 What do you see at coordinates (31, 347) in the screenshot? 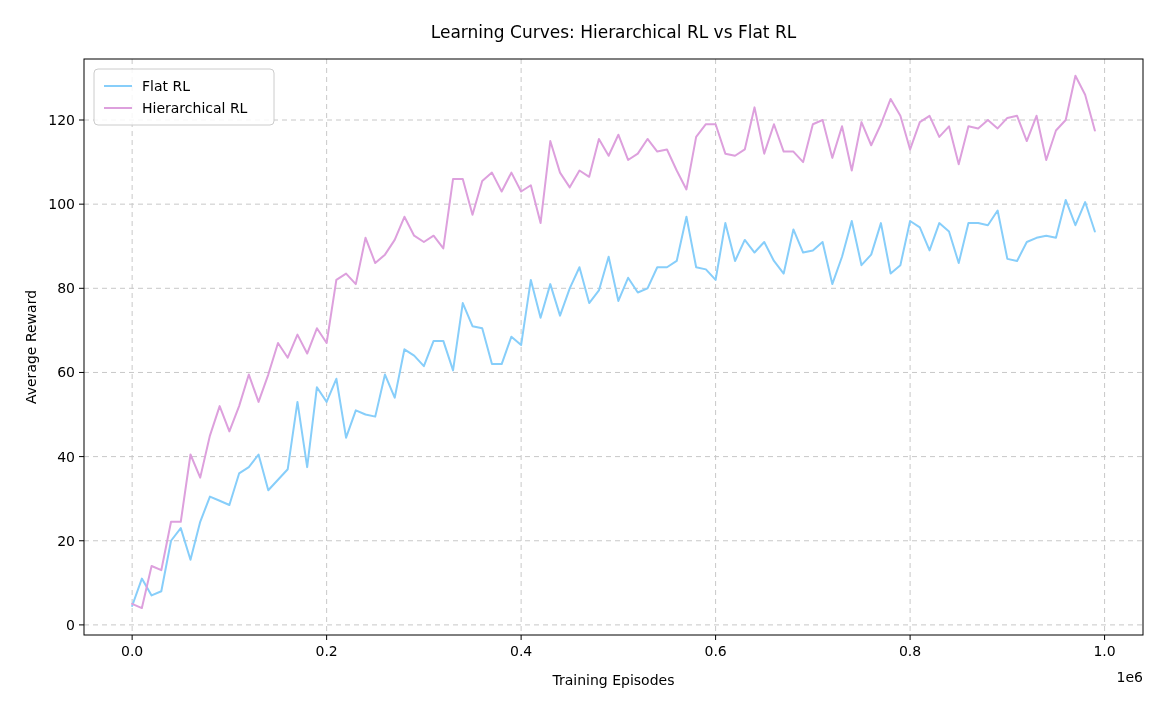
I see `y-axis-title: Average Reward` at bounding box center [31, 347].